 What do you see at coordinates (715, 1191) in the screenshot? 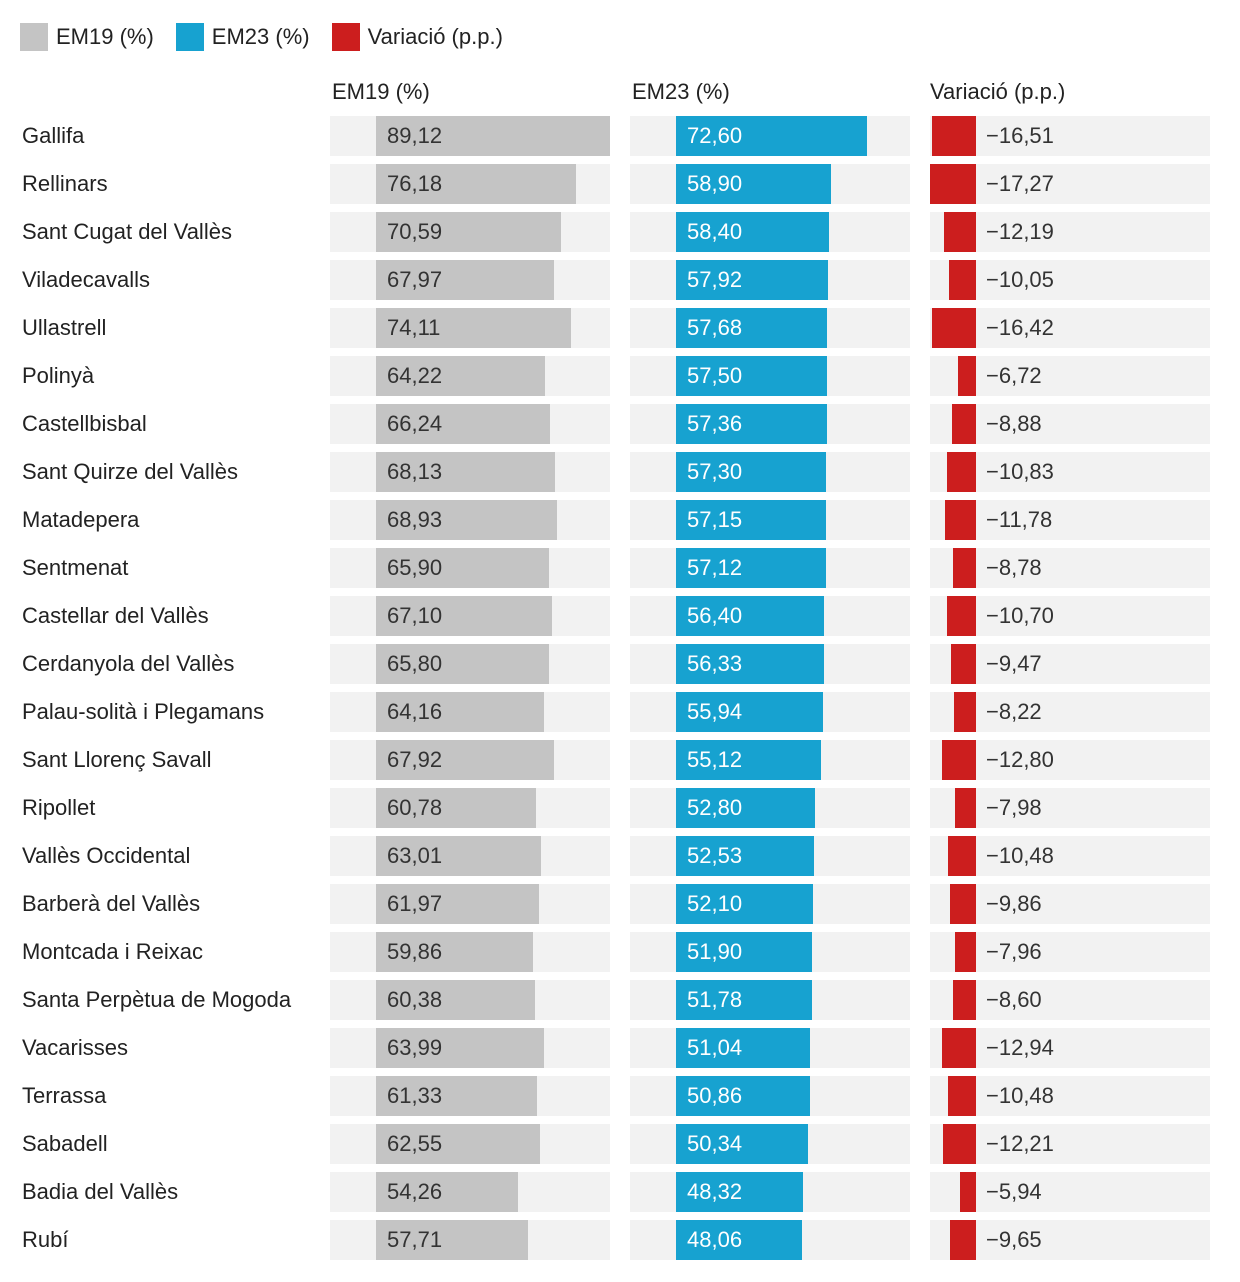
I see `value-label-em23: 48,32` at bounding box center [715, 1191].